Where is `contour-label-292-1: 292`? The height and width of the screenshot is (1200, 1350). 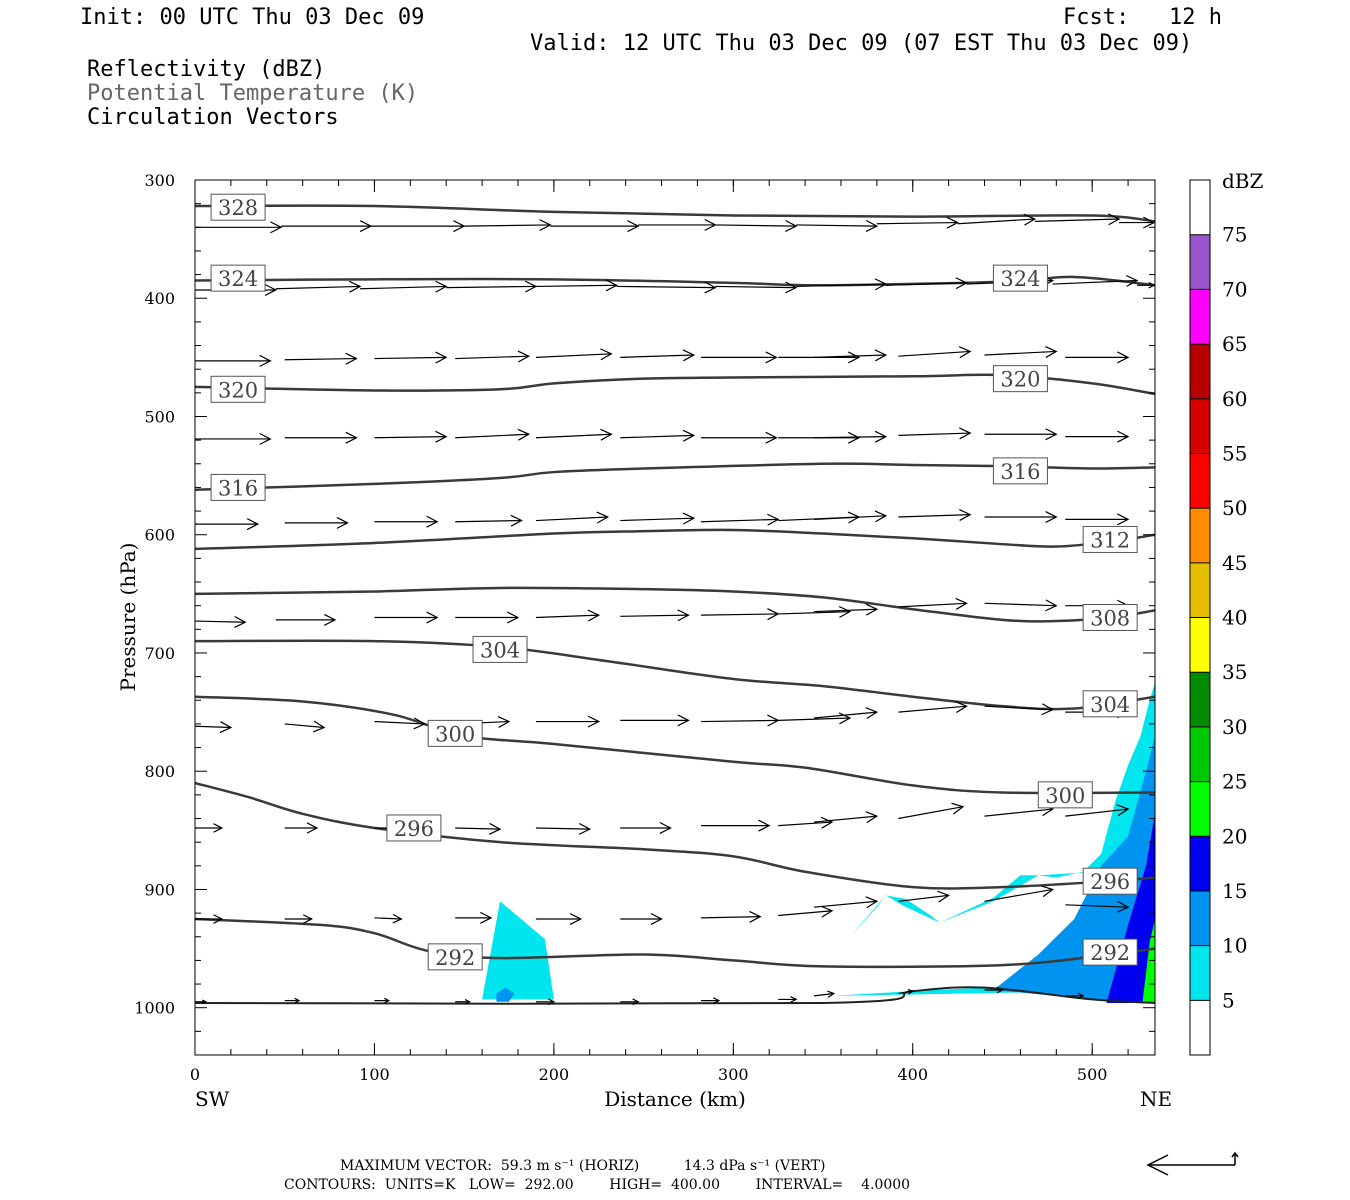
contour-label-292-1: 292 is located at coordinates (1110, 952).